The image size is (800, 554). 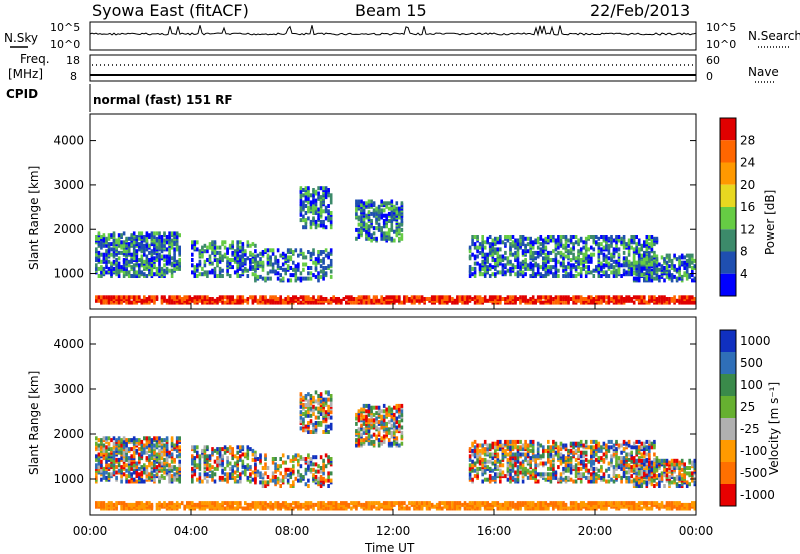 What do you see at coordinates (68, 185) in the screenshot?
I see `y-tick-label: 3000` at bounding box center [68, 185].